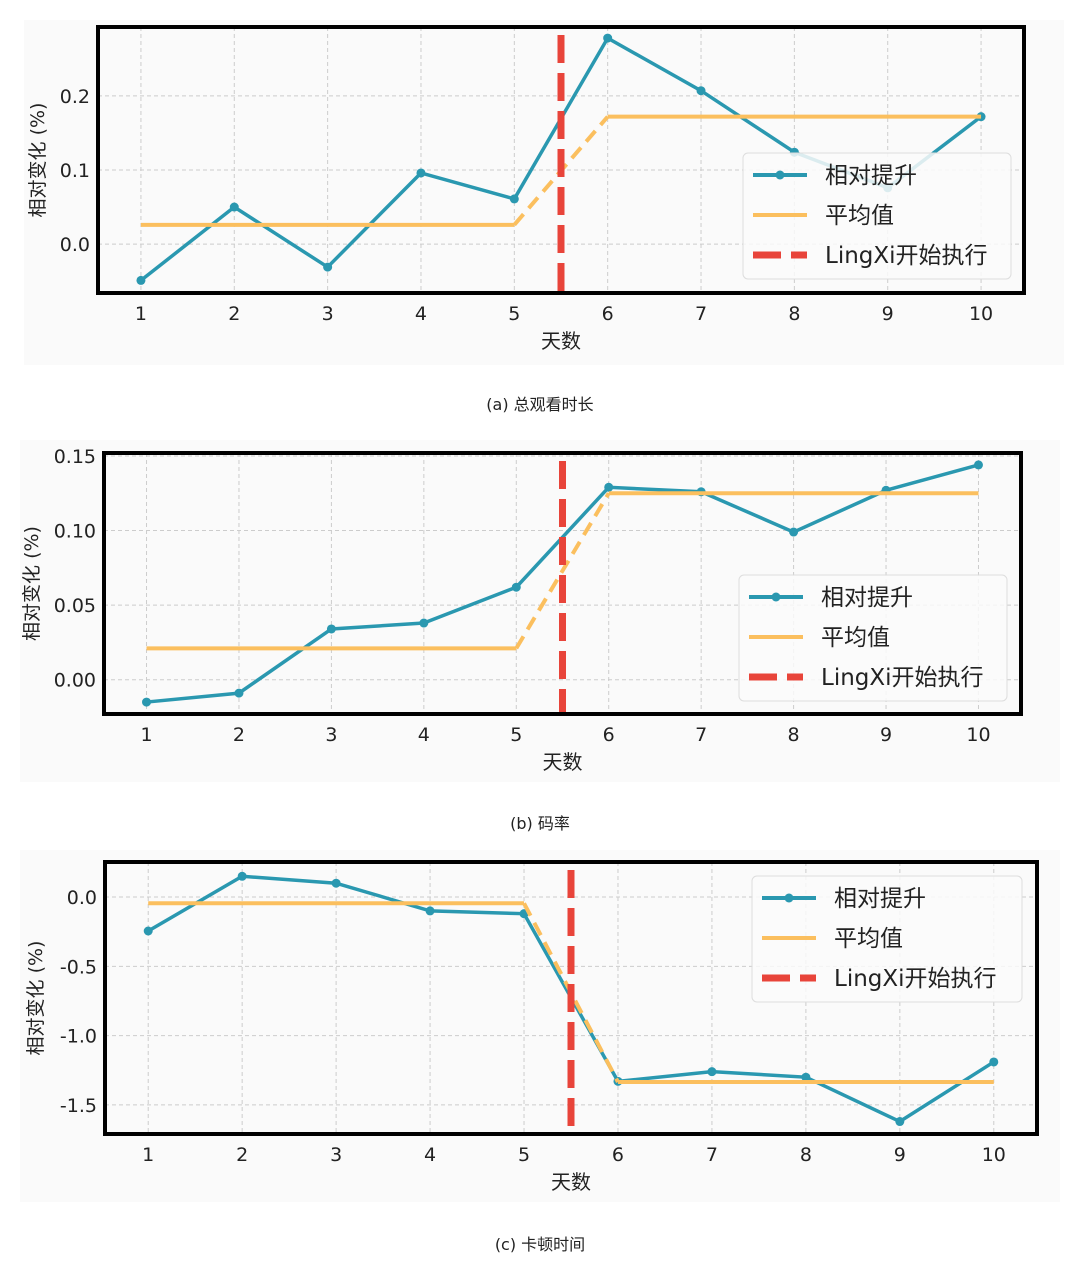  I want to click on y-tick-label: 0.2, so click(75, 97).